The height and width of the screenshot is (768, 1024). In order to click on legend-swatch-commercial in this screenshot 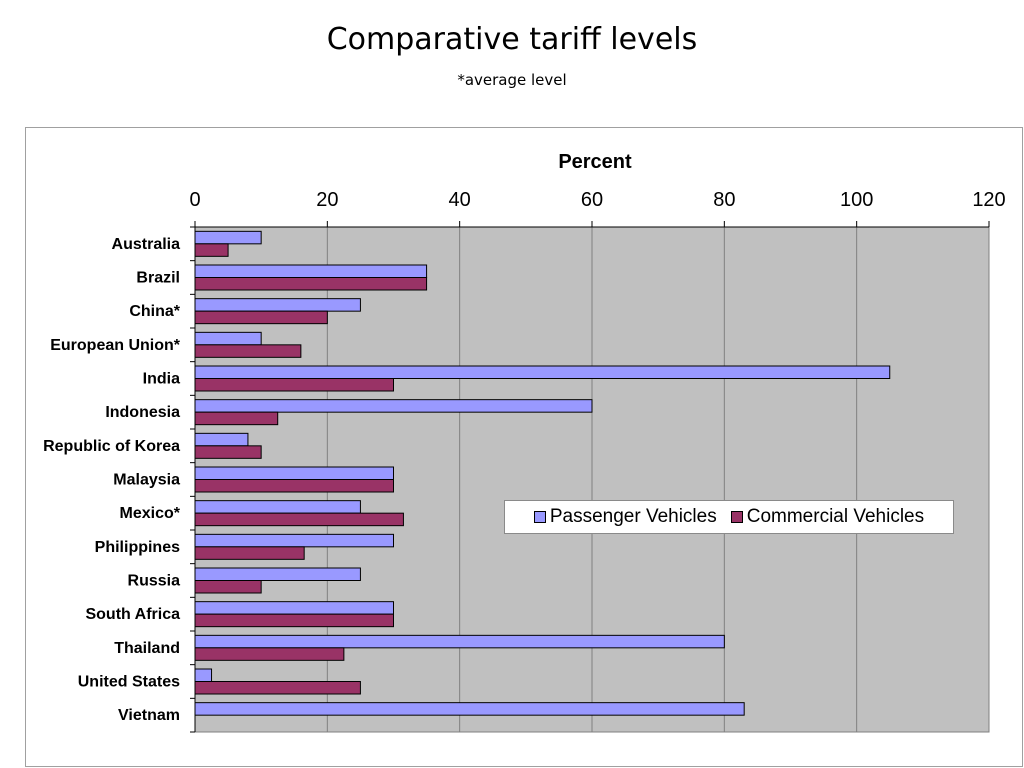, I will do `click(736, 517)`.